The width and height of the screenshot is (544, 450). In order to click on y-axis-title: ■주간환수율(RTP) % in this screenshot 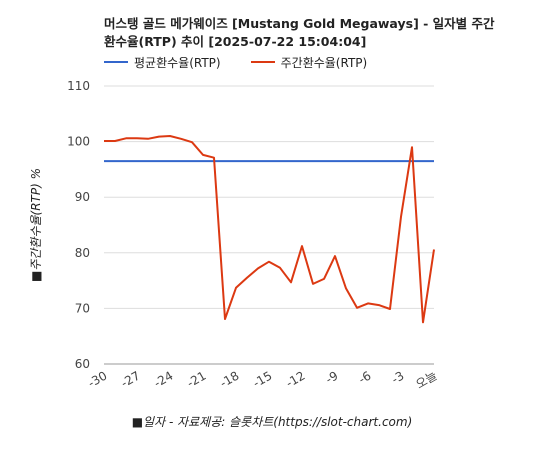, I will do `click(36, 225)`.